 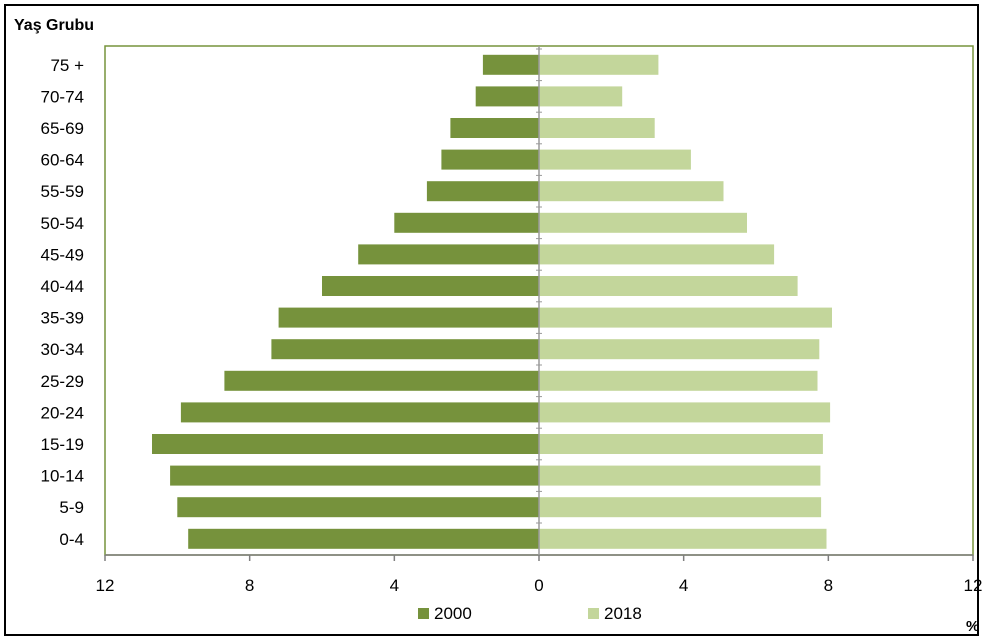 I want to click on y-tick-label: 10-14, so click(x=62, y=476).